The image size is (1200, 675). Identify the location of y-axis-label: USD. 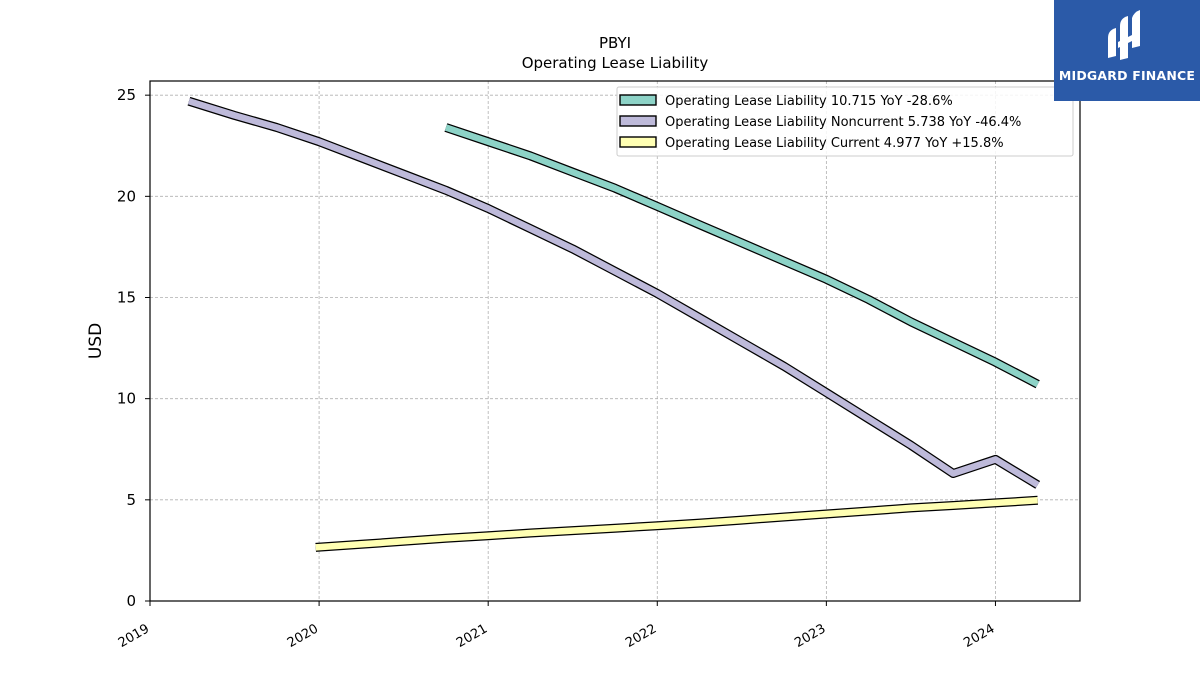
(96, 341).